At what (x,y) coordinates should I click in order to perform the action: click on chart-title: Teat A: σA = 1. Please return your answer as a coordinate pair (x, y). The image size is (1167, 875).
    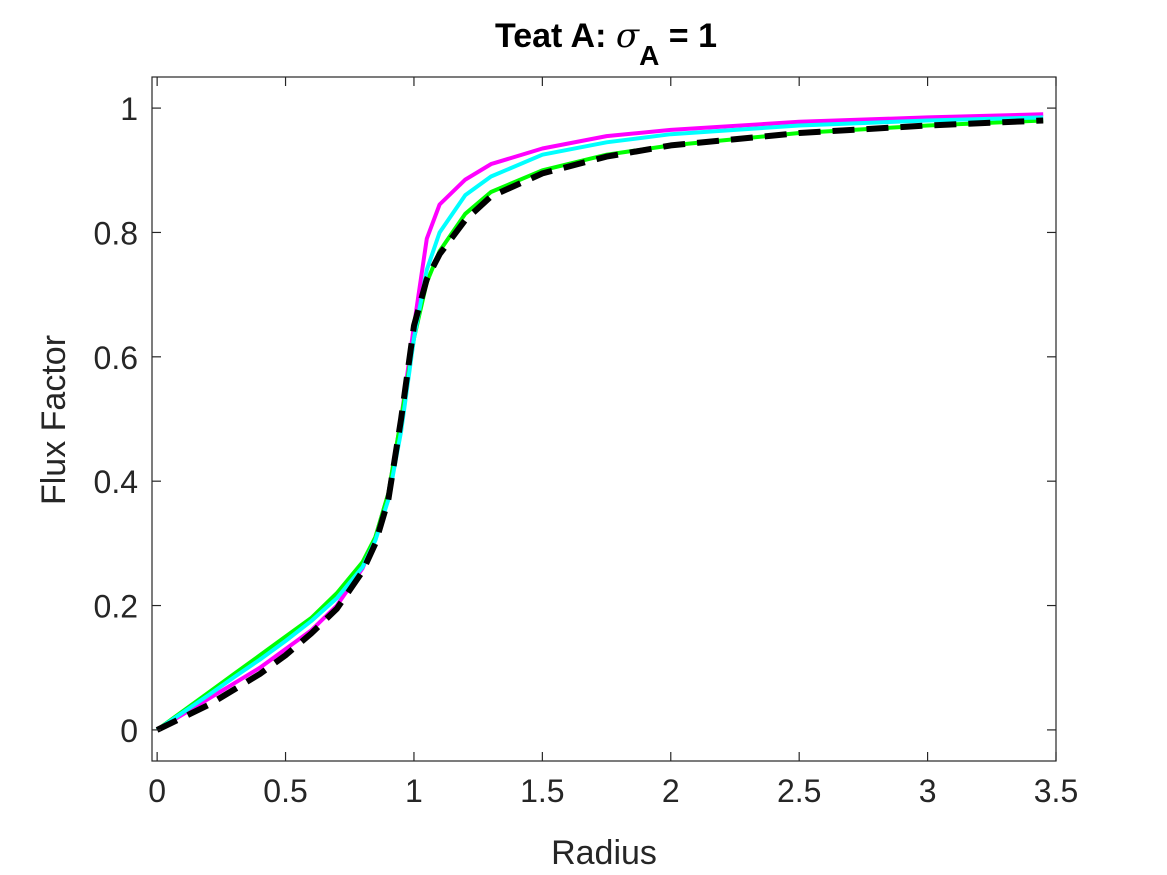
    Looking at the image, I should click on (606, 43).